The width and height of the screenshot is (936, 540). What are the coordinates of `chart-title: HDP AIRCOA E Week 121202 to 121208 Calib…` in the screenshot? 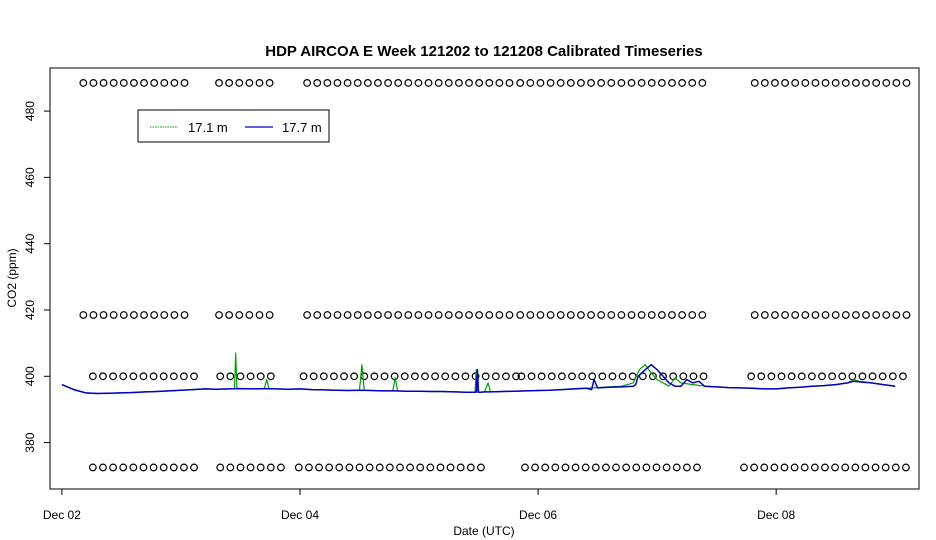 It's located at (483, 51).